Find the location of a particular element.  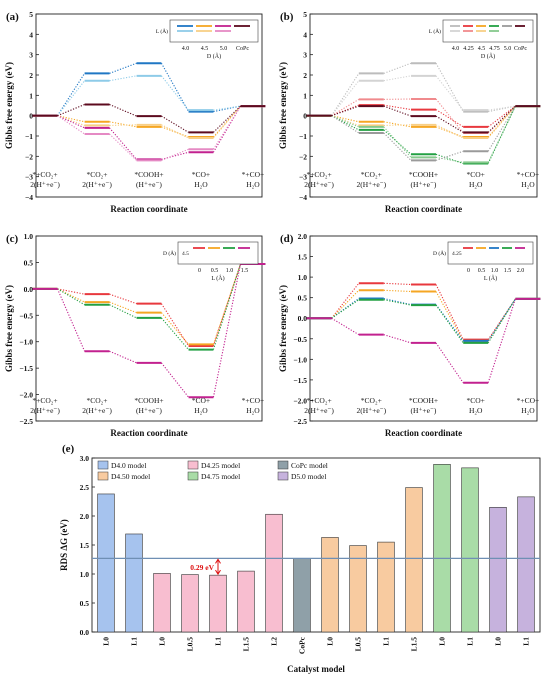

legend-label: 5.0 is located at coordinates (508, 49).